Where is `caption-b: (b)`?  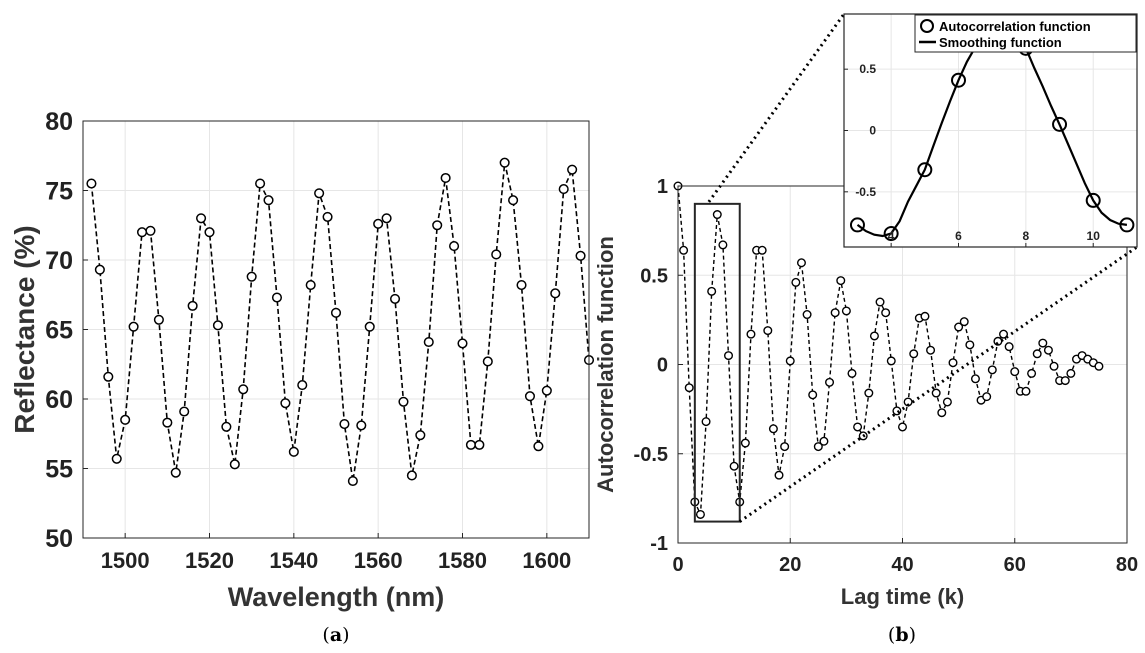 caption-b: (b) is located at coordinates (902, 635).